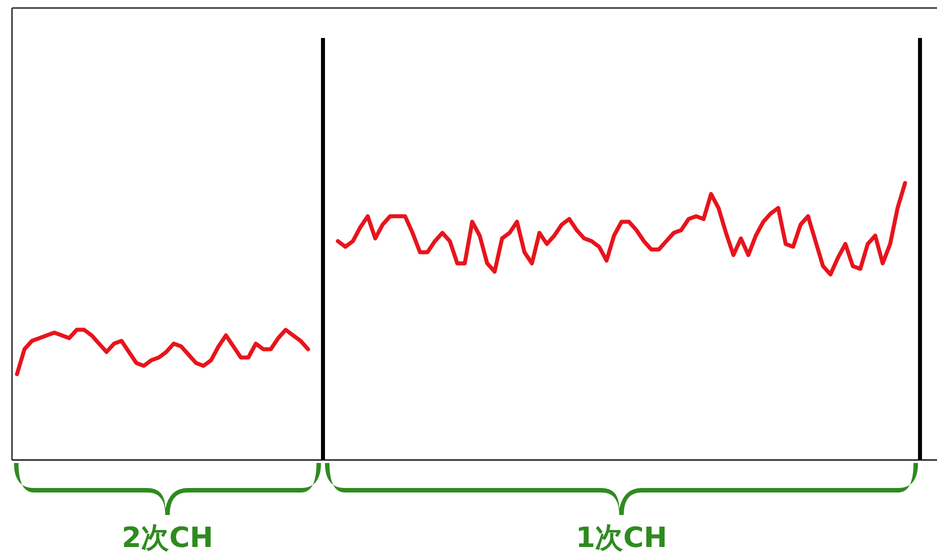  What do you see at coordinates (168, 537) in the screenshot?
I see `text: 2次CH` at bounding box center [168, 537].